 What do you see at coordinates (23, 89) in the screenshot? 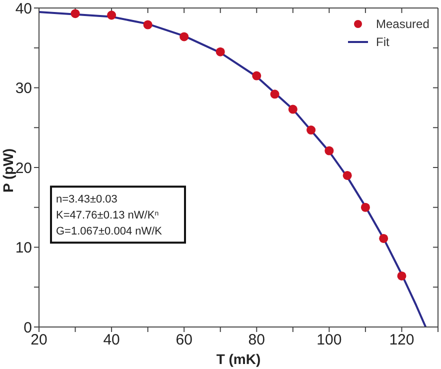
I see `y-tick-label: 30` at bounding box center [23, 89].